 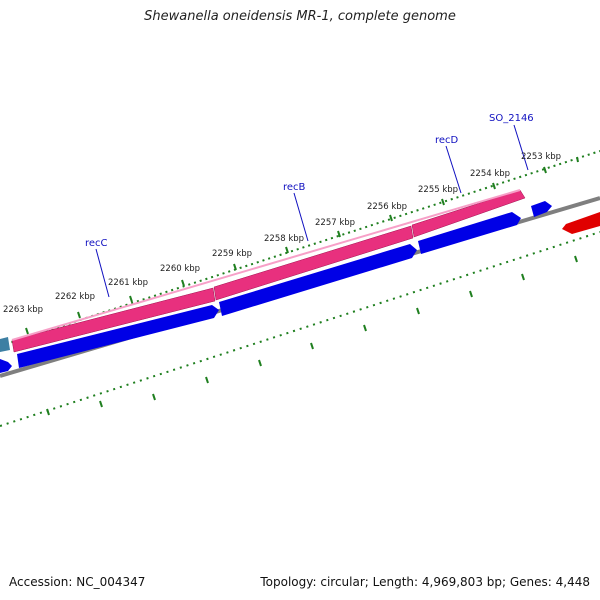 I want to click on accession-text: Accession: NC_004347, so click(x=77, y=582).